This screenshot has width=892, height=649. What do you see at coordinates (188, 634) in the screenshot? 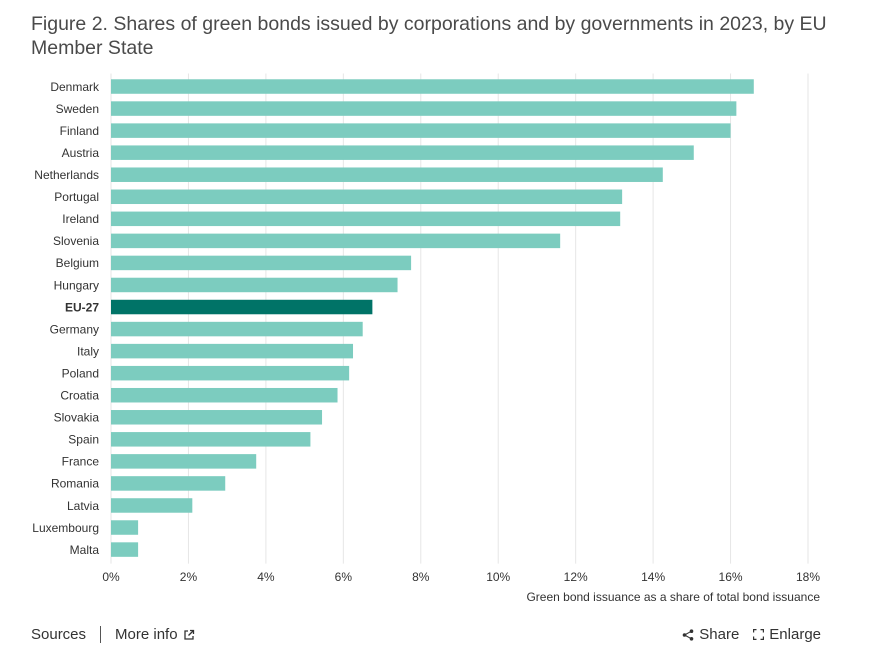
I see `external-link-icon` at bounding box center [188, 634].